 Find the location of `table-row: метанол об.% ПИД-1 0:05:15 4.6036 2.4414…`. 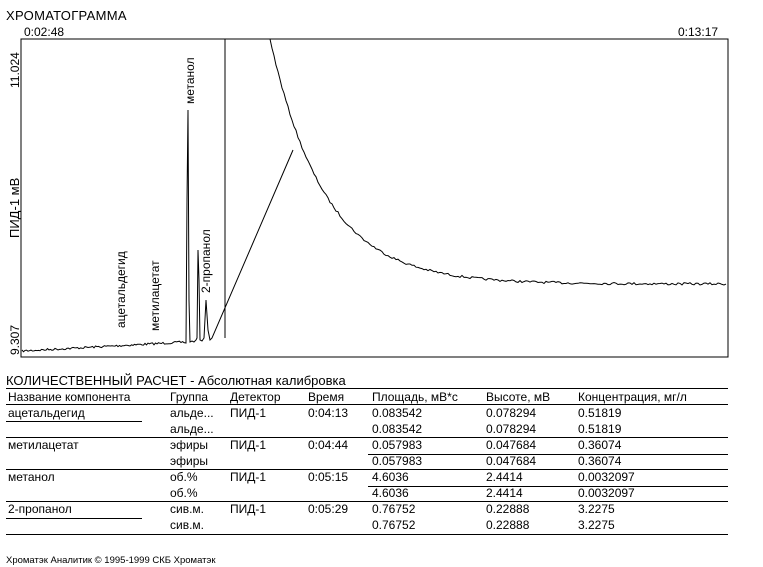

table-row: метанол об.% ПИД-1 0:05:15 4.6036 2.4414… is located at coordinates (366, 477).